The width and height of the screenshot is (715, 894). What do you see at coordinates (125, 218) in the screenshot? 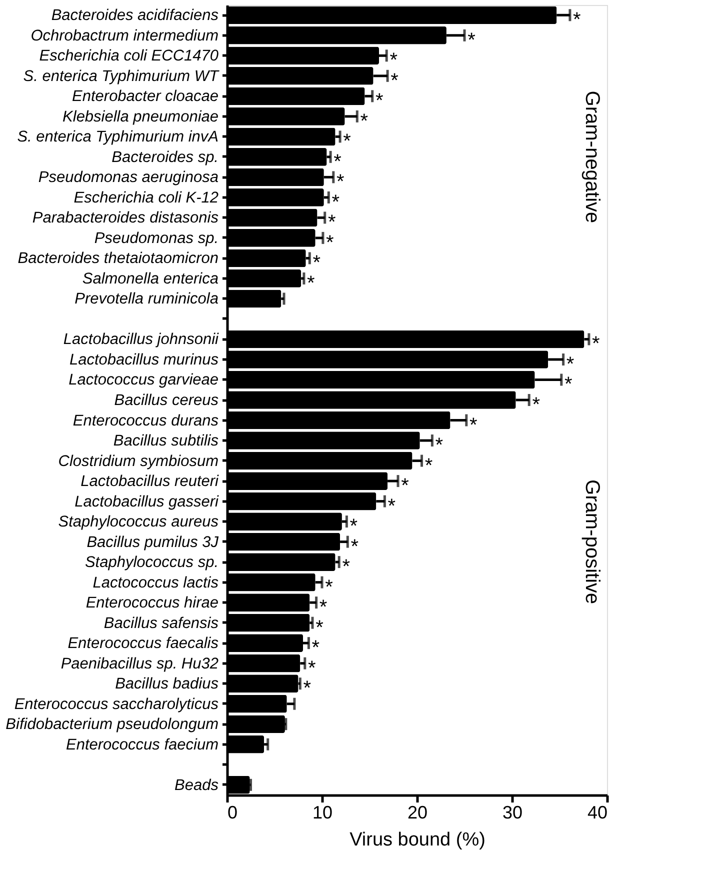
I see `y-tick-label: Parabacteroides distasonis` at bounding box center [125, 218].